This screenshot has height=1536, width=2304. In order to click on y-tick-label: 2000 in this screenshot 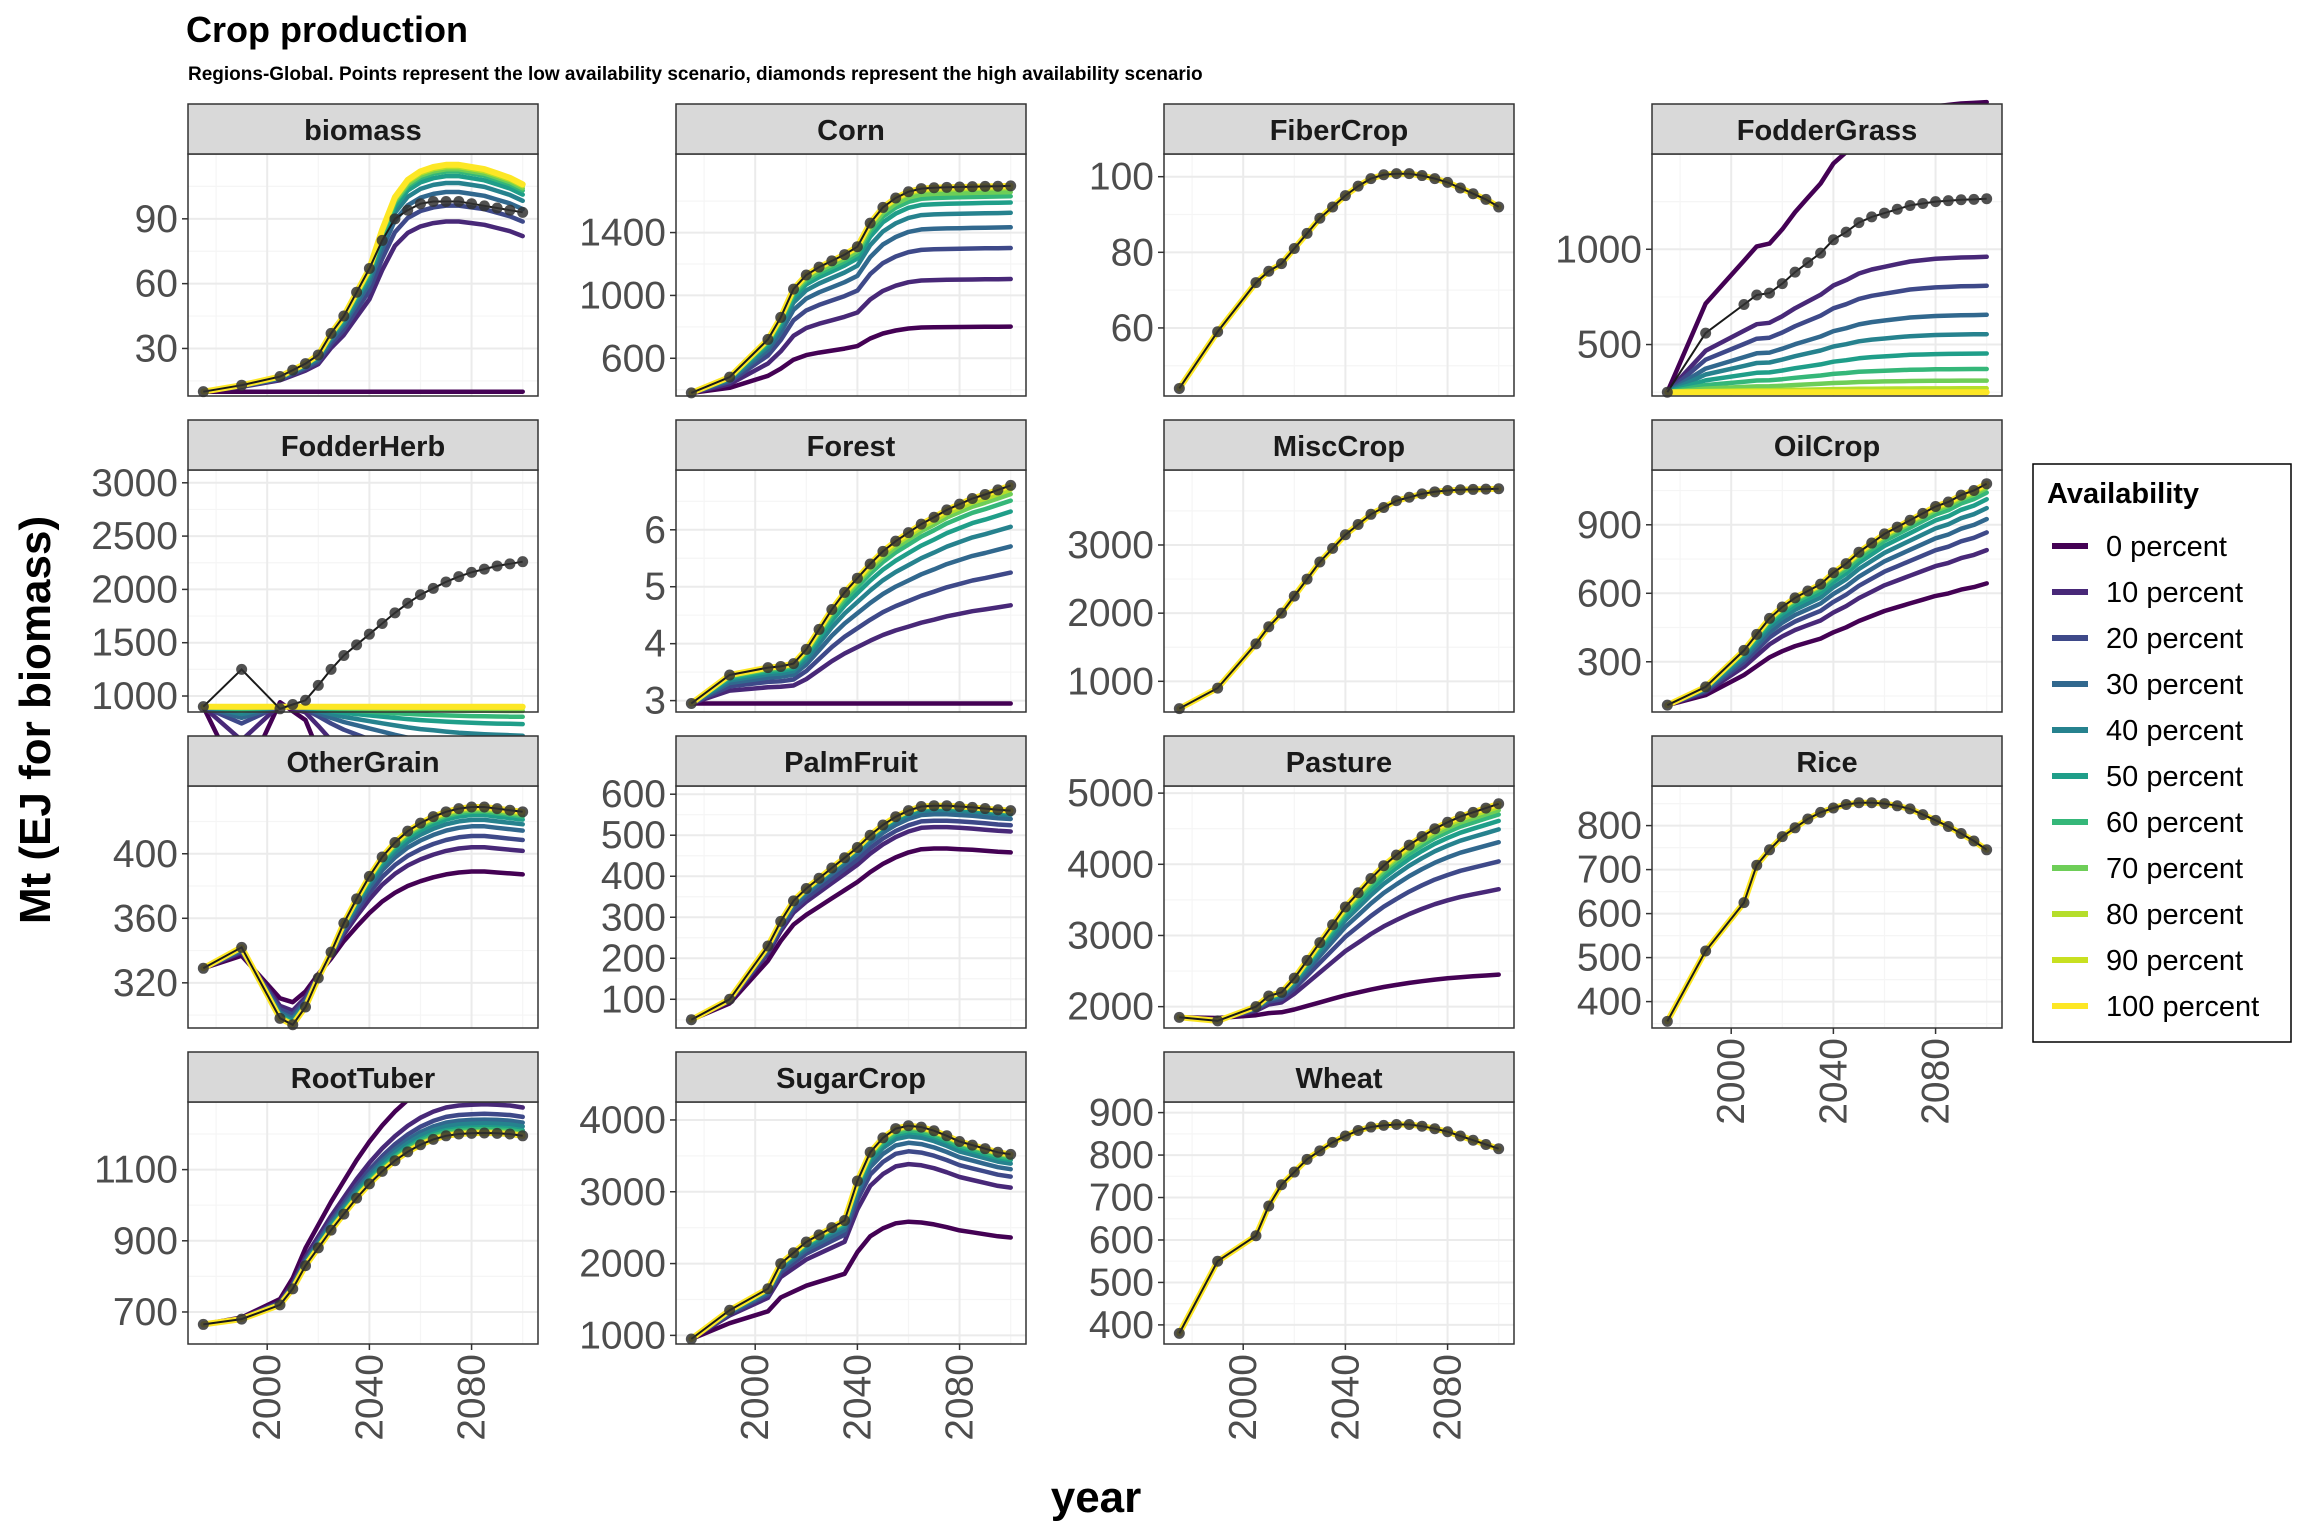, I will do `click(1110, 613)`.